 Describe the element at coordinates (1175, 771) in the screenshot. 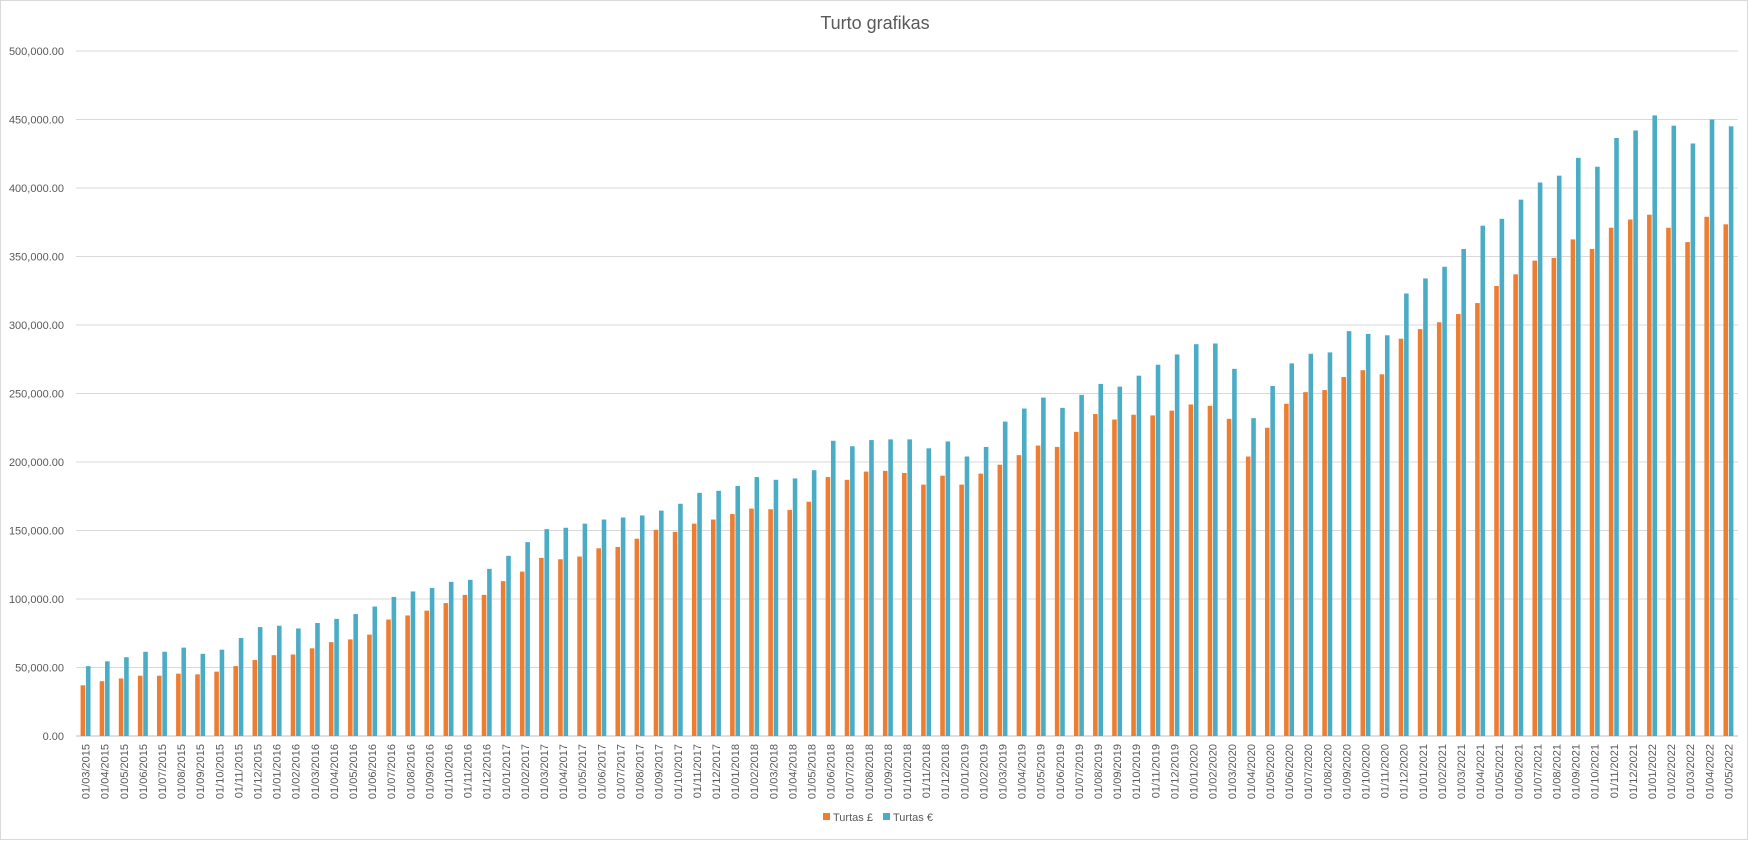

I see `x-tick-label: 01/12/2019` at that location.